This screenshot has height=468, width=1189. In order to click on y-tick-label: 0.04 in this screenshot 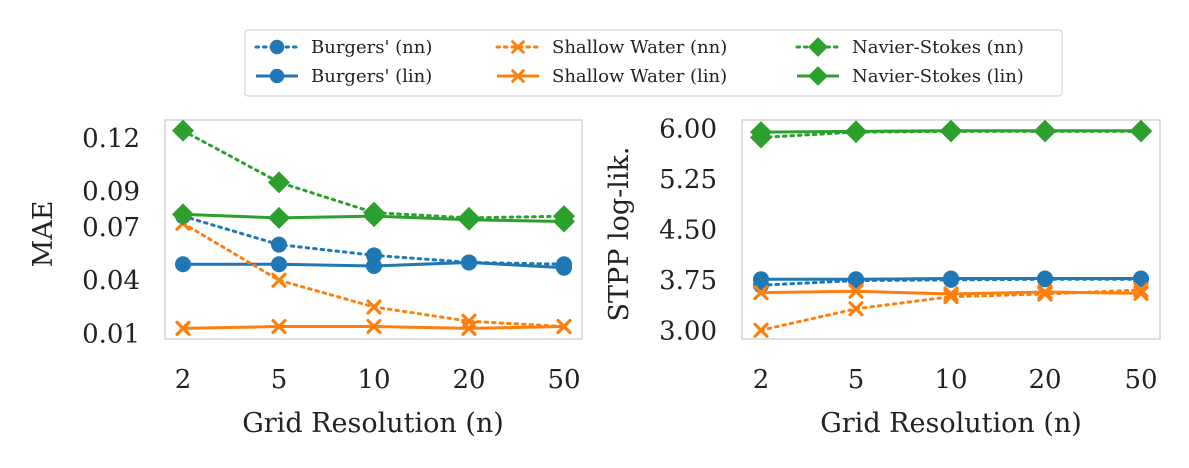, I will do `click(111, 281)`.